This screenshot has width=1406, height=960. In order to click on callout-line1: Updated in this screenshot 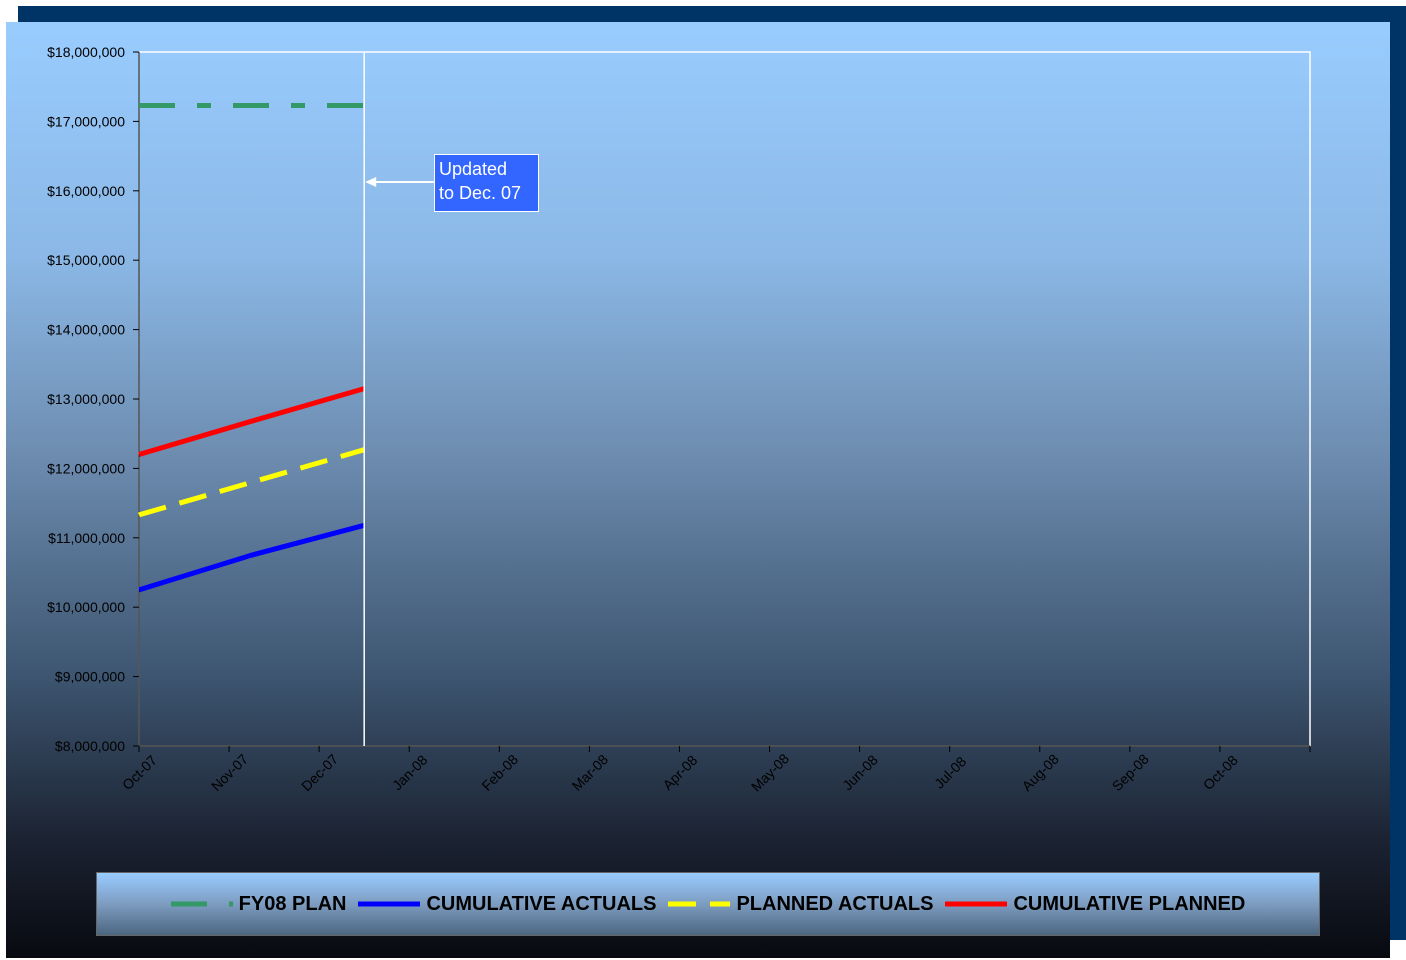, I will do `click(473, 169)`.